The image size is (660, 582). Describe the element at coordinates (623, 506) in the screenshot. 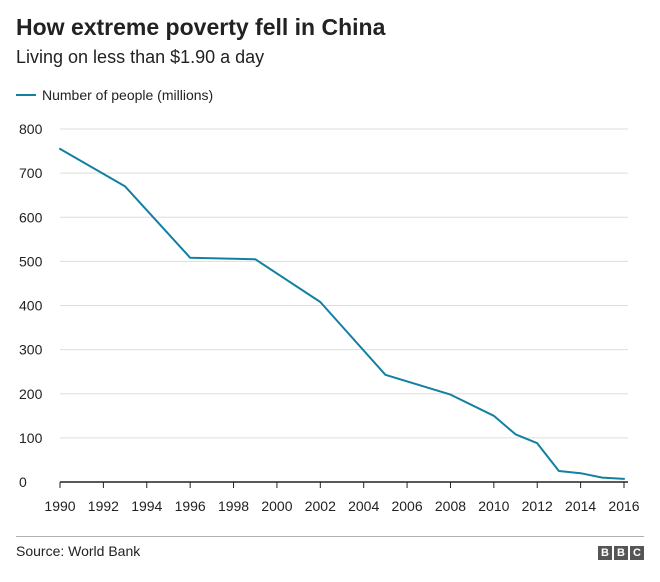

I see `x-tick-label: 2016` at that location.